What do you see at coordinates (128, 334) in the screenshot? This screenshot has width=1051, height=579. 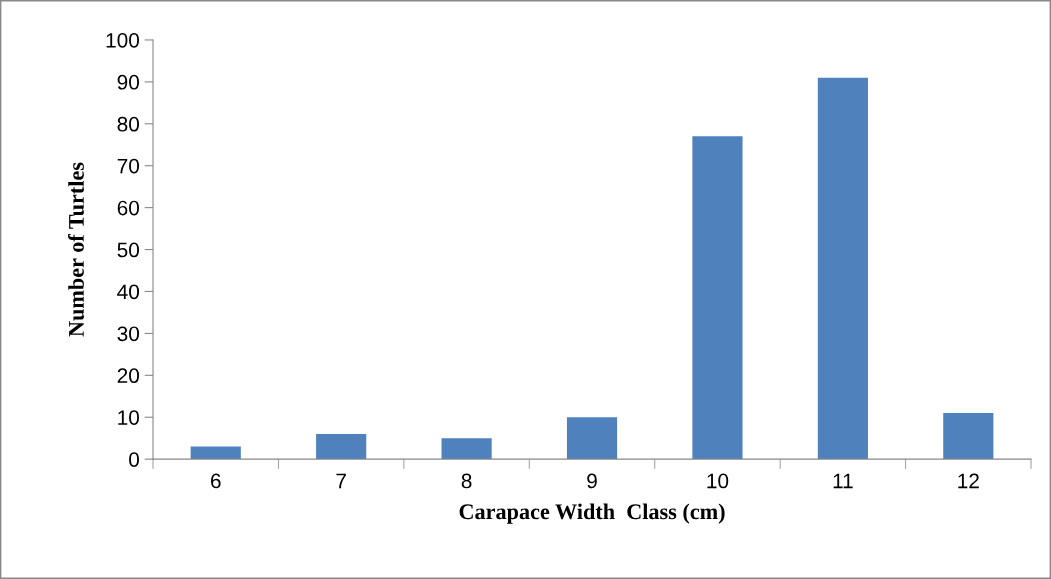 I see `y-tick-label: 30` at bounding box center [128, 334].